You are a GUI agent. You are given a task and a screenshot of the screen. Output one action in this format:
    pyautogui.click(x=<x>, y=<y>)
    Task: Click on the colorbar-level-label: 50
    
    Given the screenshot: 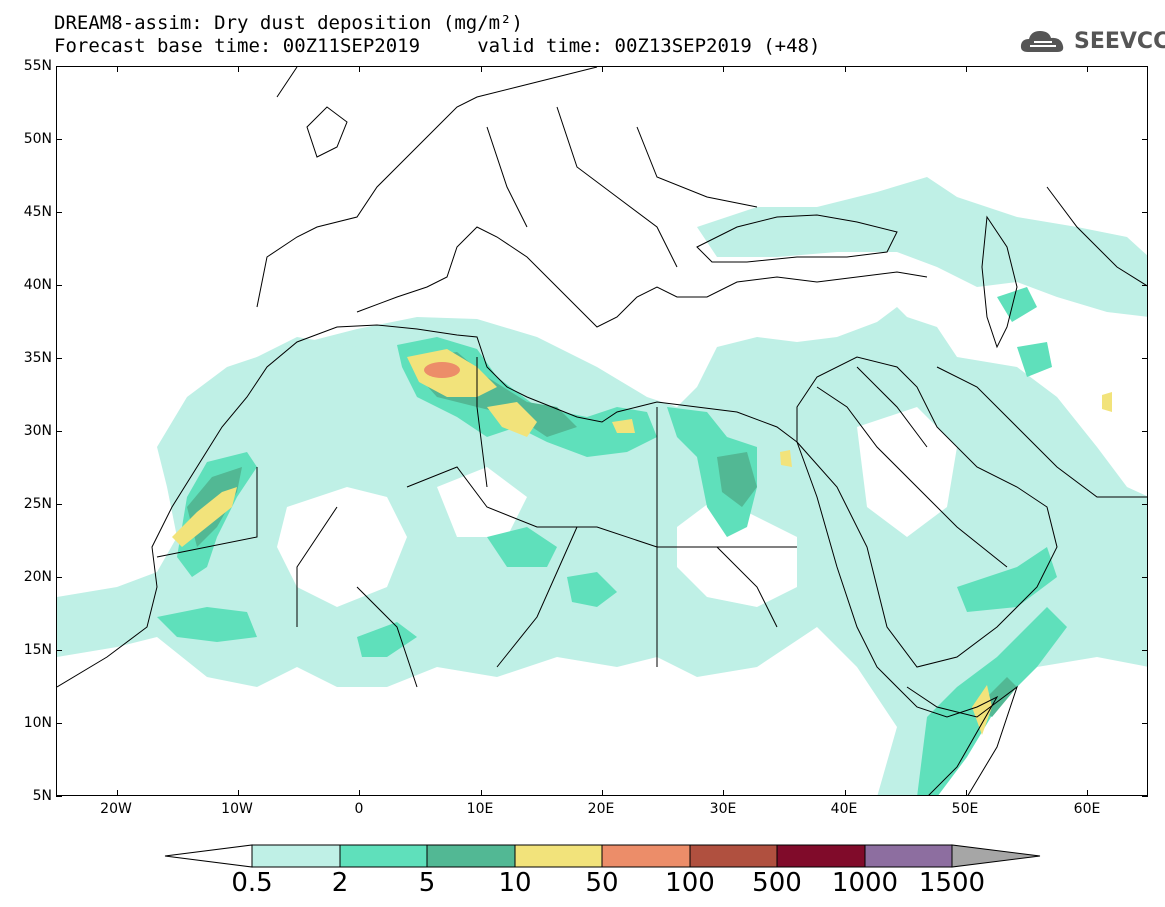 What is the action you would take?
    pyautogui.click(x=602, y=883)
    